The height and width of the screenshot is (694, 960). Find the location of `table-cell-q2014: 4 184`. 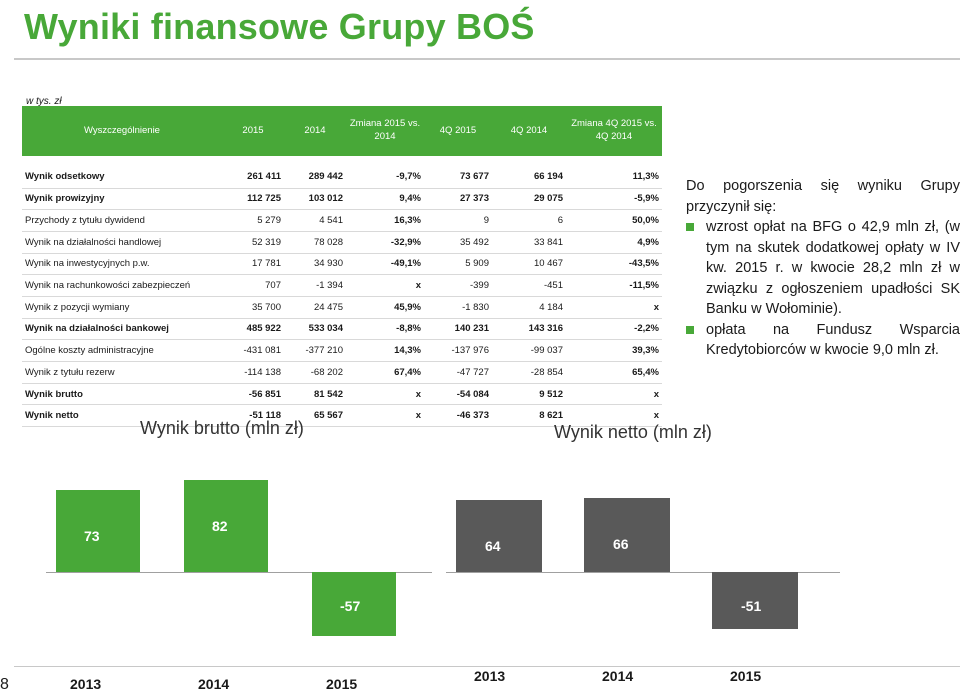

table-cell-q2014: 4 184 is located at coordinates (529, 307).